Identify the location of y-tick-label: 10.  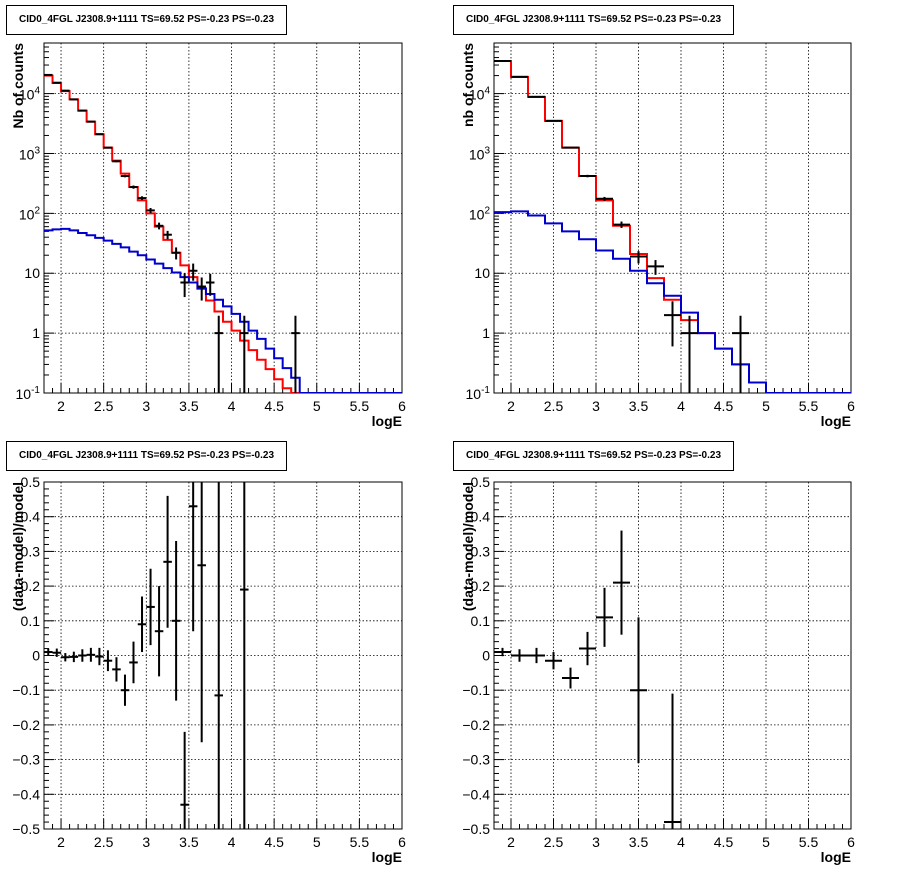
(32, 273).